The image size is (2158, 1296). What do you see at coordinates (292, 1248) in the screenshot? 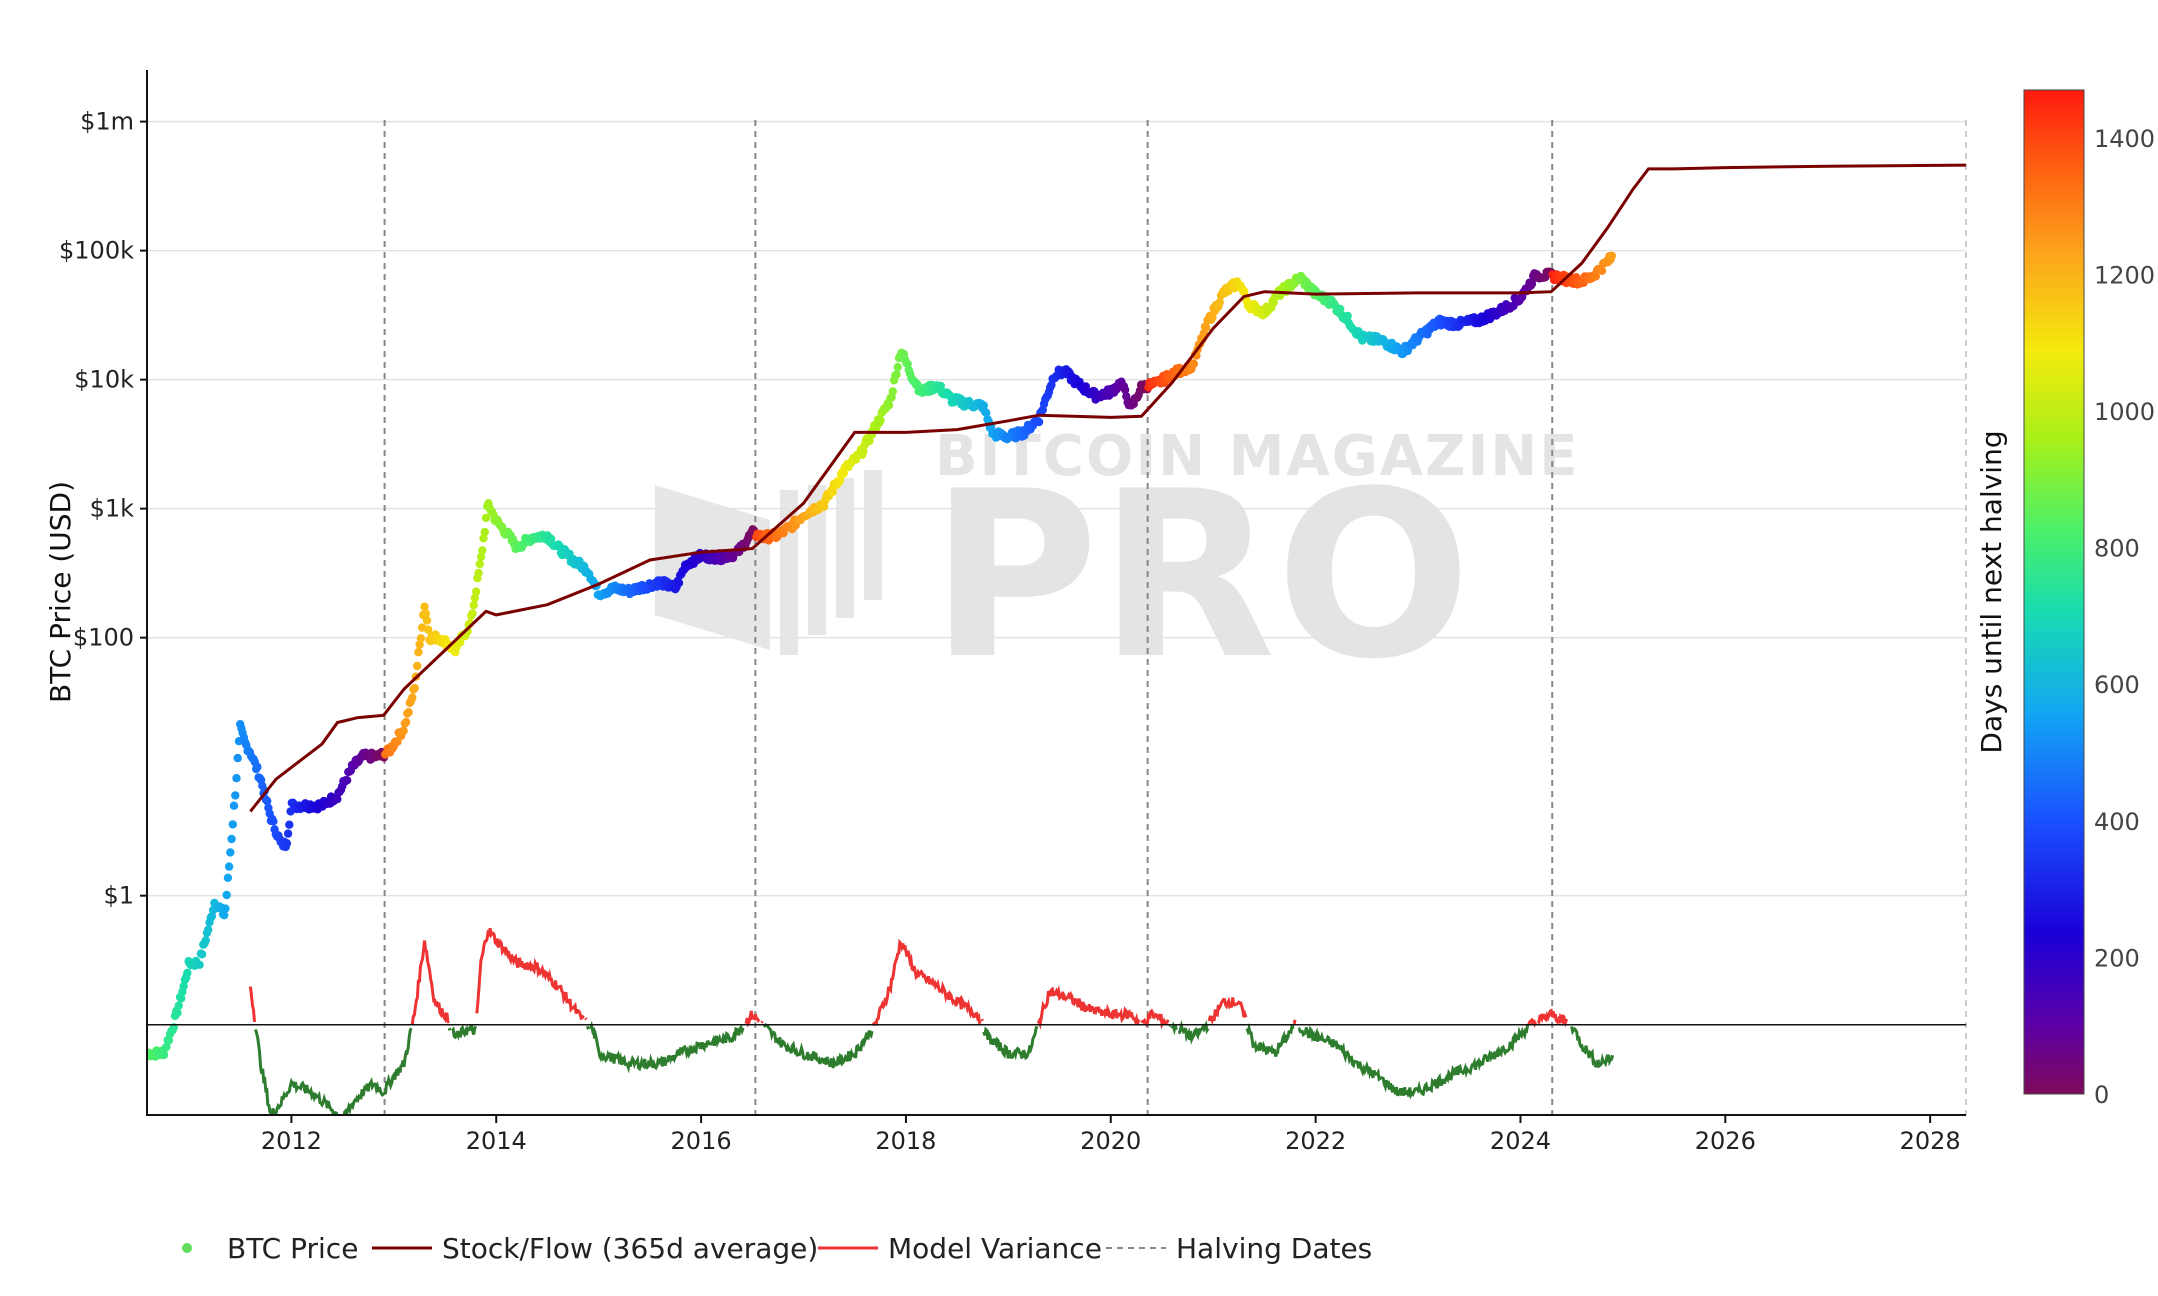
I see `legend-label: BTC Price` at bounding box center [292, 1248].